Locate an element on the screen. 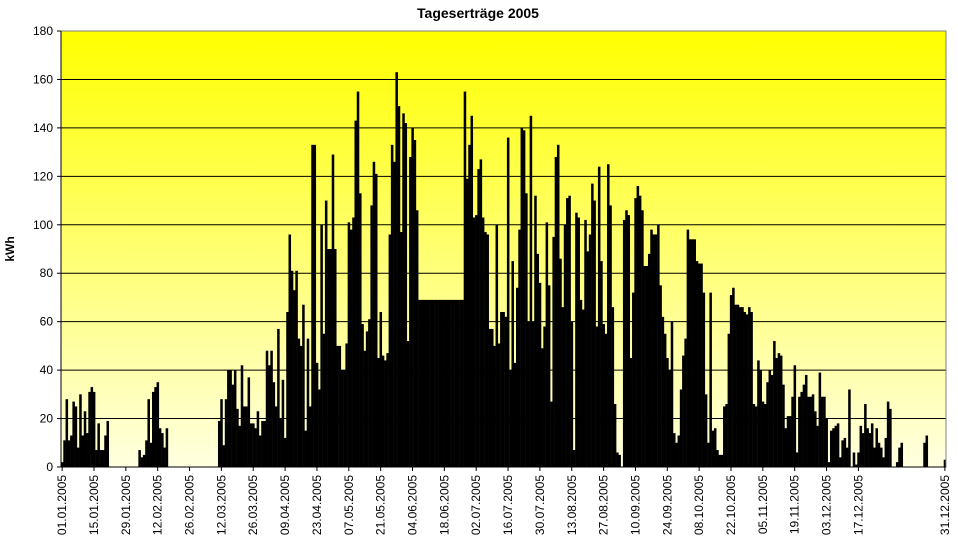 The image size is (958, 557). chart-title: Tageserträge 2005 is located at coordinates (478, 13).